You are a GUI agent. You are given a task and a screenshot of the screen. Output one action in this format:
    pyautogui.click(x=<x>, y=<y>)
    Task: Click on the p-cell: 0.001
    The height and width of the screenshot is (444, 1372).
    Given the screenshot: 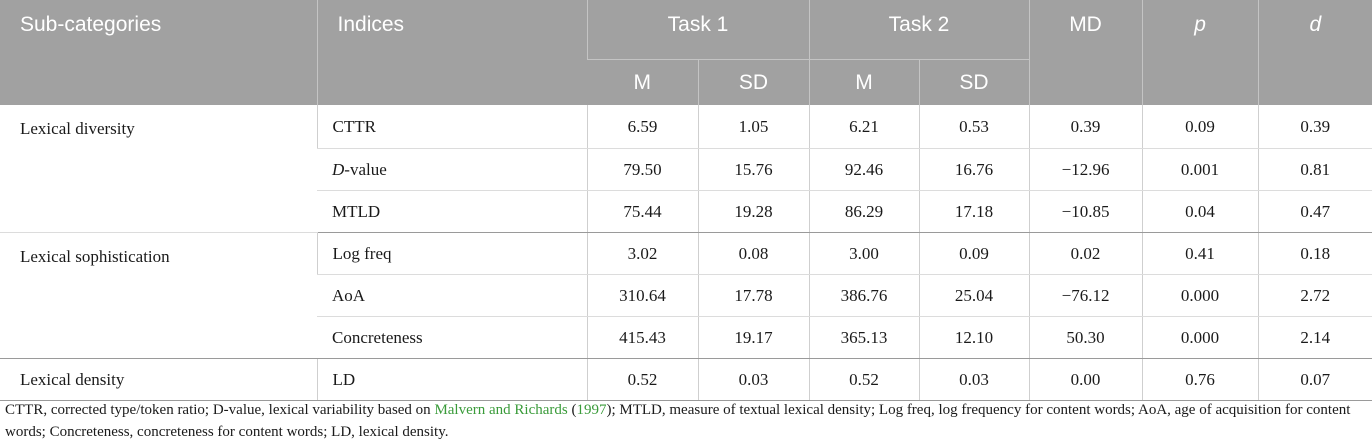 What is the action you would take?
    pyautogui.click(x=1200, y=169)
    